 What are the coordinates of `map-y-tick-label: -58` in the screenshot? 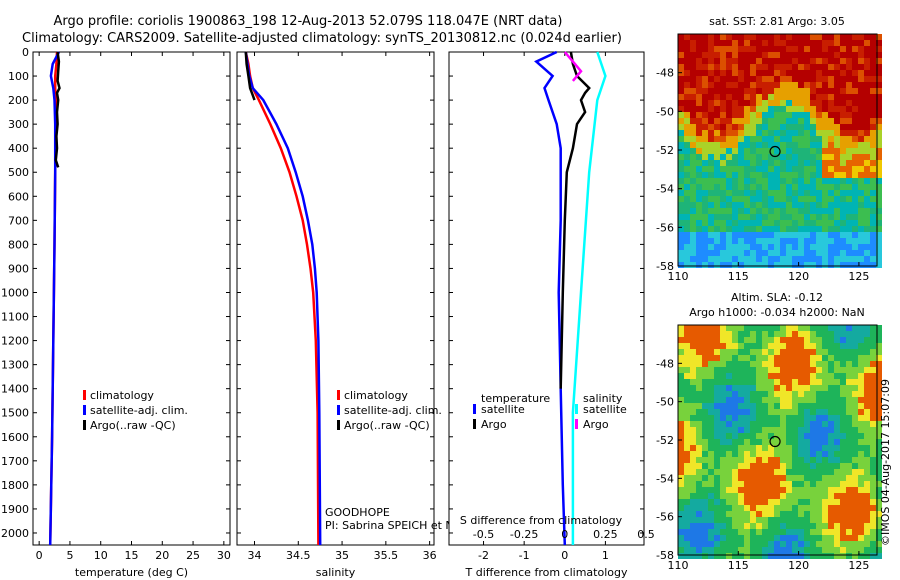 It's located at (665, 266).